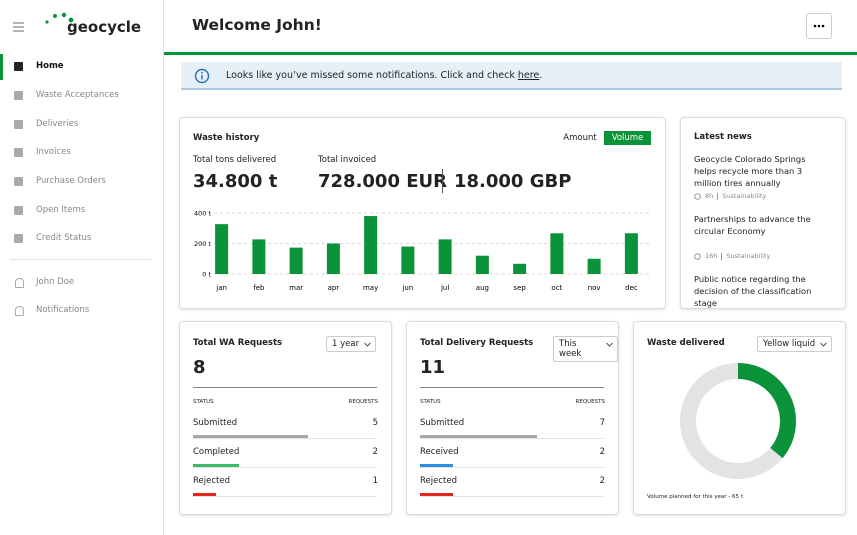 This screenshot has height=535, width=857. What do you see at coordinates (63, 310) in the screenshot?
I see `nav-item: Notifications` at bounding box center [63, 310].